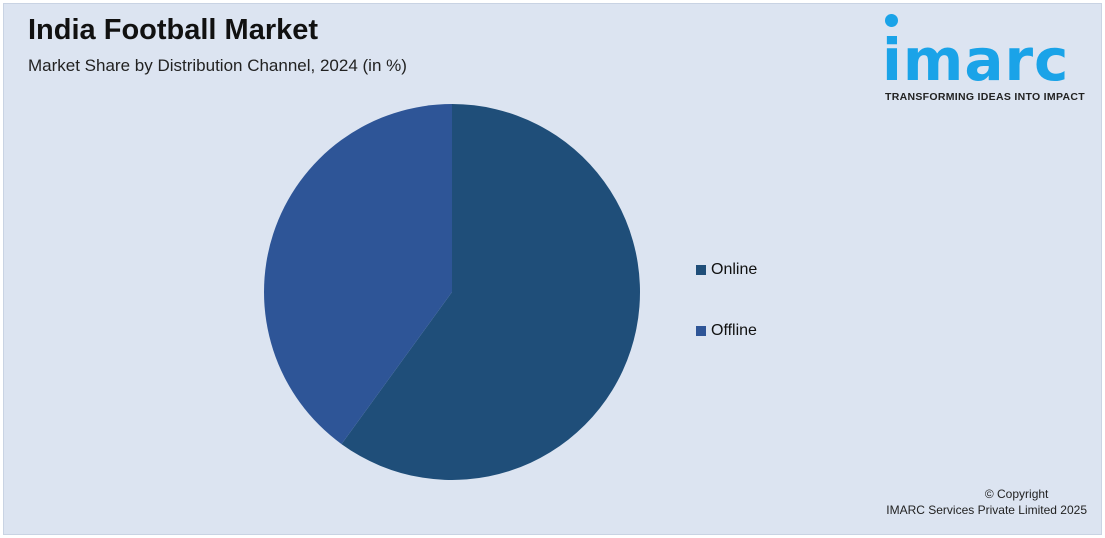  I want to click on legend-swatch-online, so click(701, 270).